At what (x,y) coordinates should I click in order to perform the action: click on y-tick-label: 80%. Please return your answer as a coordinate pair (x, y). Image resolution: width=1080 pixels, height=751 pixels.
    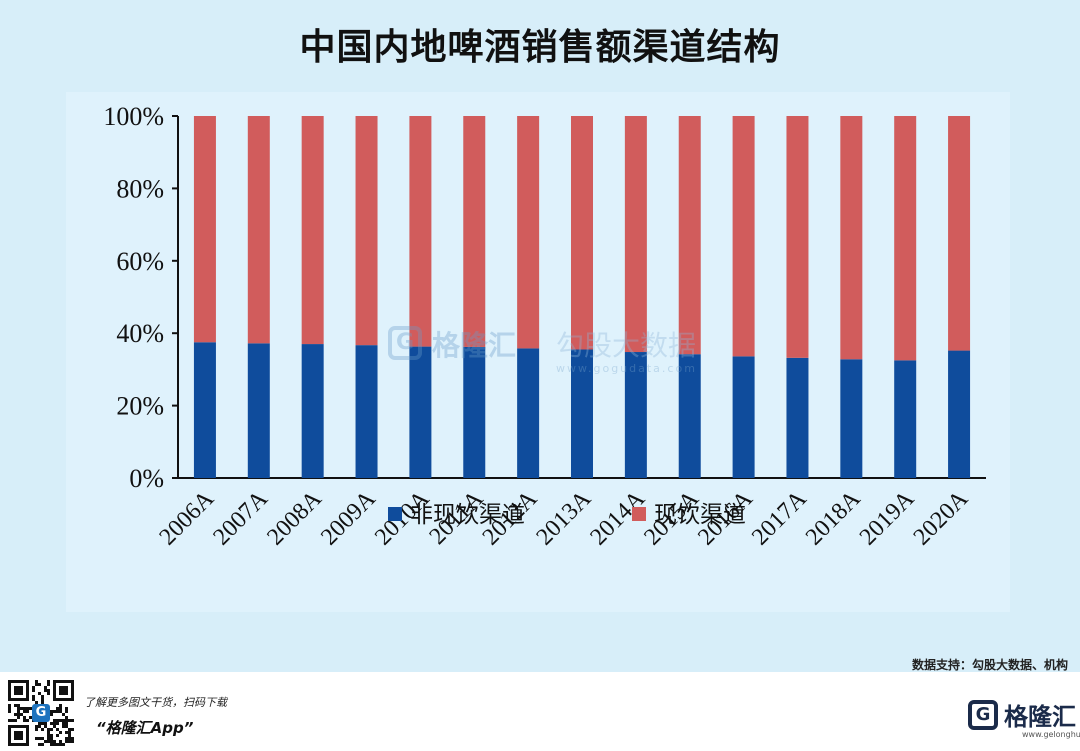
    Looking at the image, I should click on (140, 188).